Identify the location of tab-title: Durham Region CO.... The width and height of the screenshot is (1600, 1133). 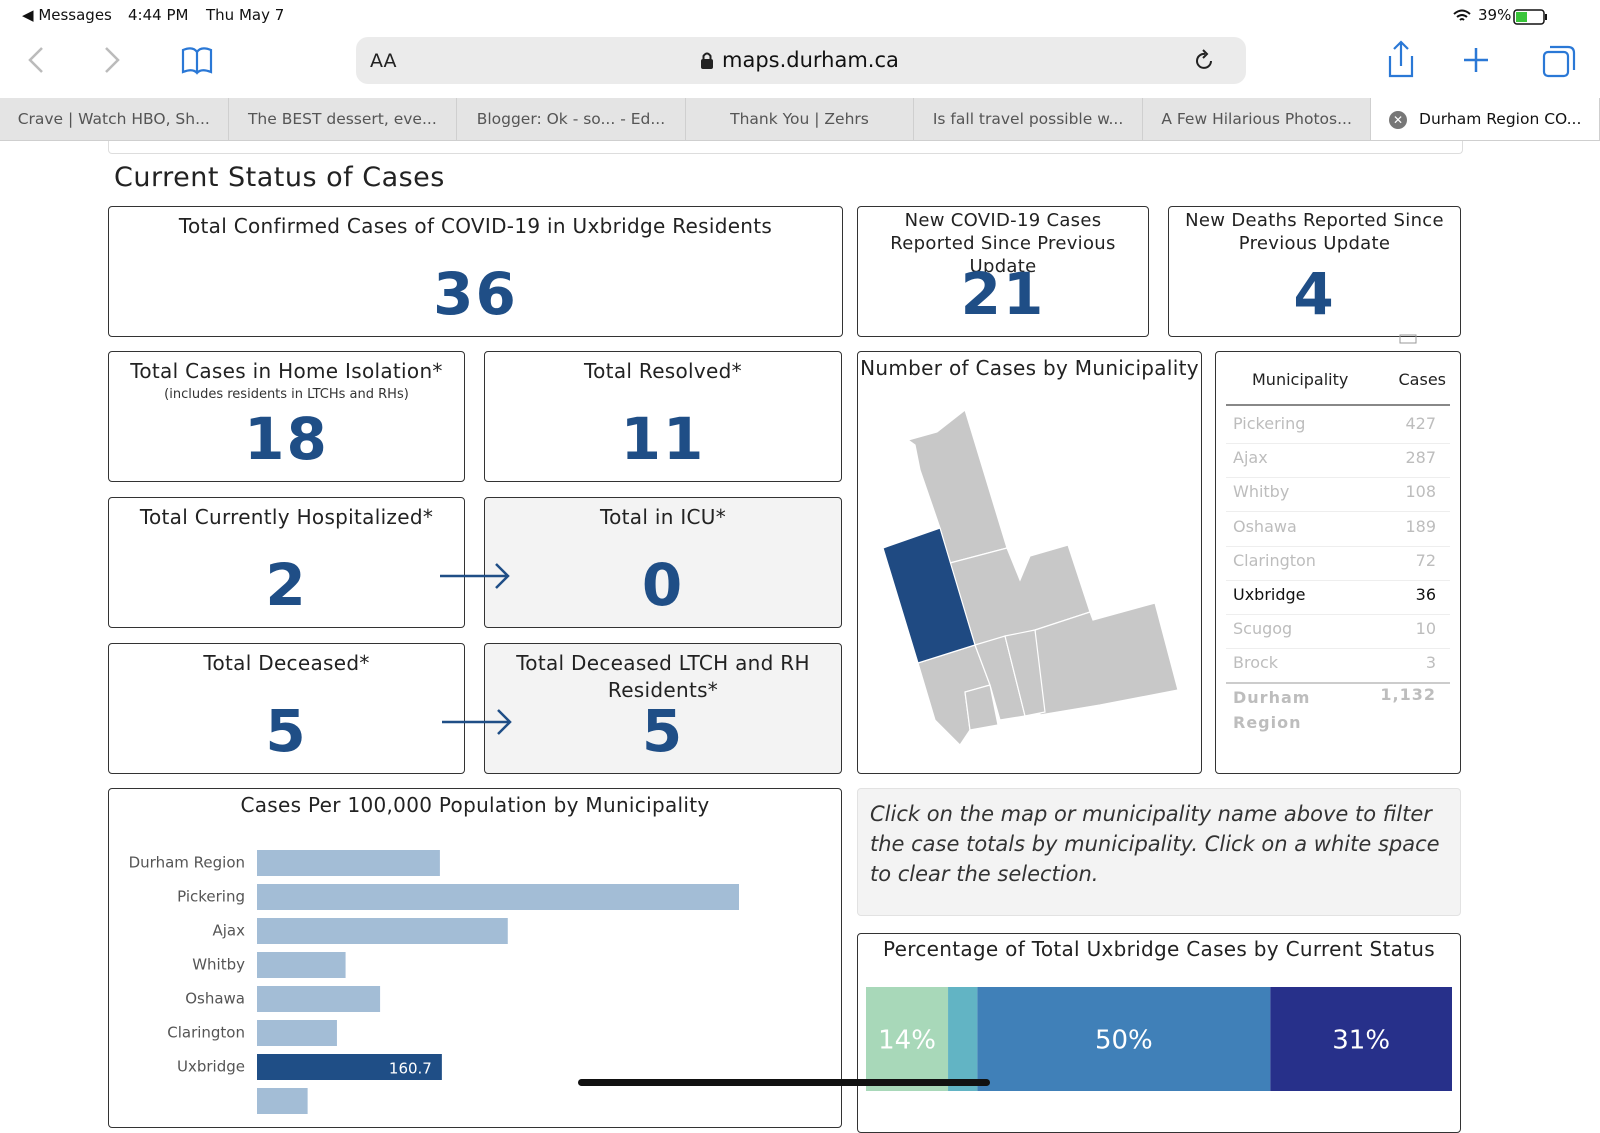
(1500, 119).